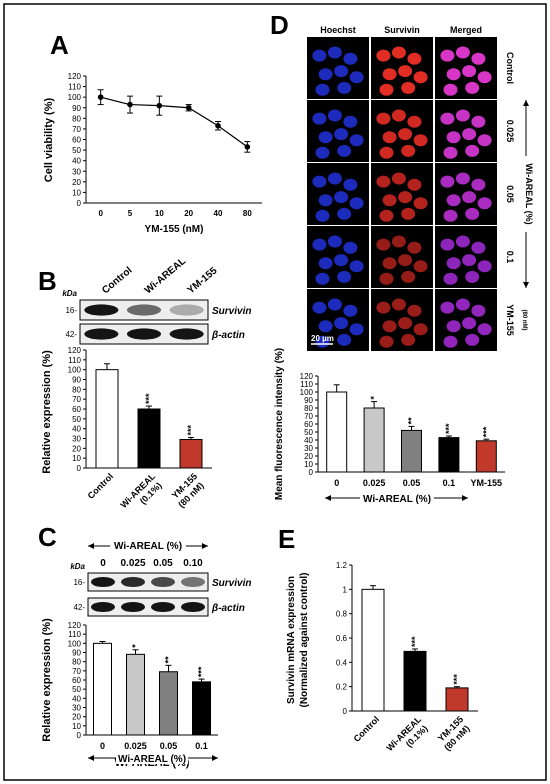 The width and height of the screenshot is (550, 784). Describe the element at coordinates (76, 192) in the screenshot. I see `panel-a-y-tick-label: 10` at that location.